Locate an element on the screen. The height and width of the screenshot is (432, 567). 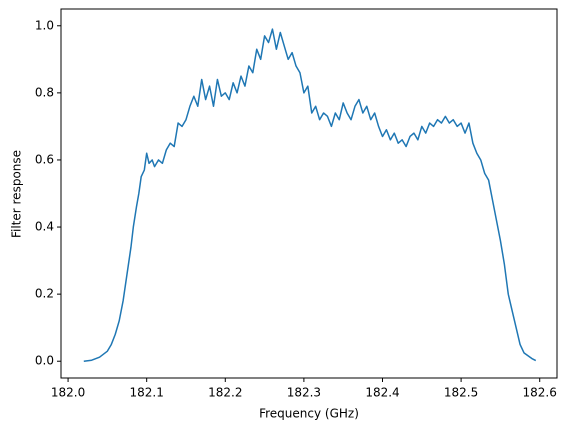
x-tick-label: 182.5 is located at coordinates (461, 393).